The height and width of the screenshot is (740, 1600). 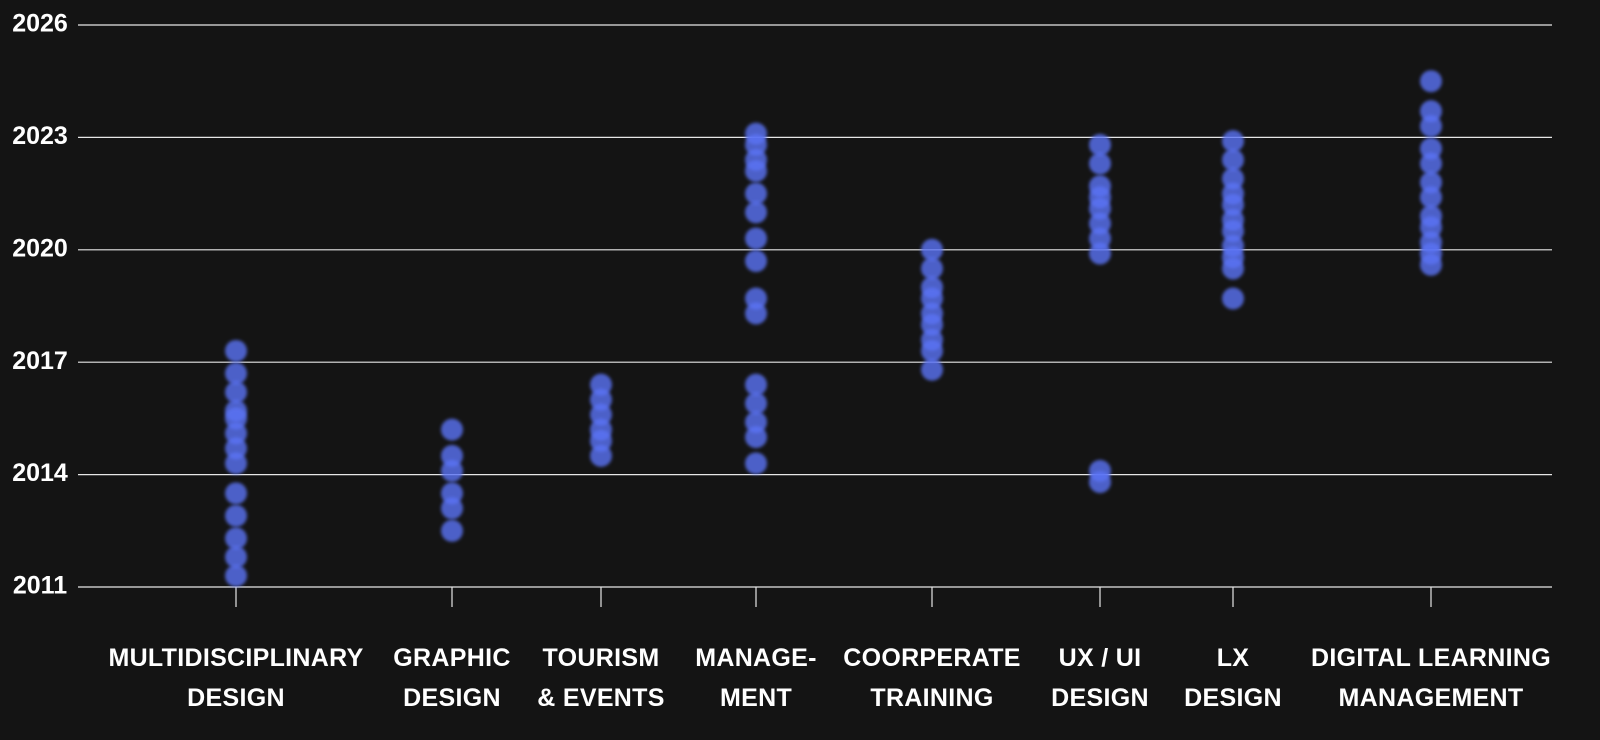 I want to click on y-tick-label: 2014, so click(x=40, y=473).